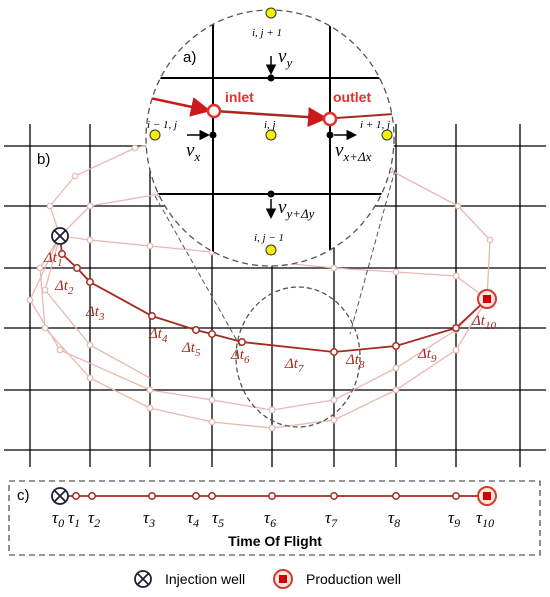 The width and height of the screenshot is (550, 597). What do you see at coordinates (271, 135) in the screenshot?
I see `cell-center-middle` at bounding box center [271, 135].